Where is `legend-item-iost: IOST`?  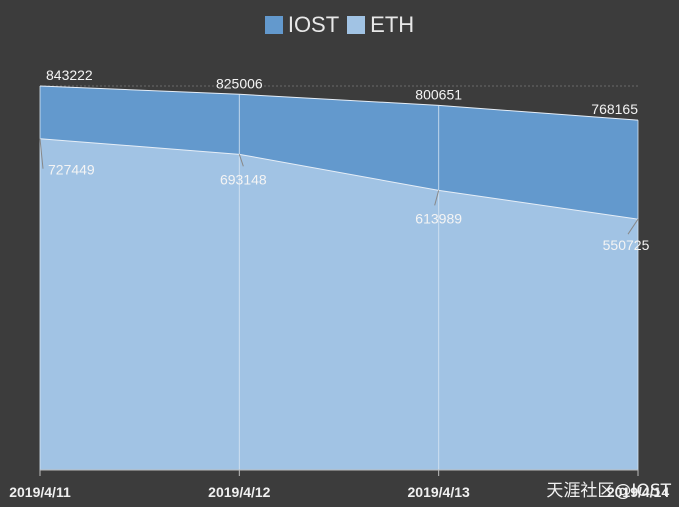
legend-item-iost: IOST is located at coordinates (302, 25).